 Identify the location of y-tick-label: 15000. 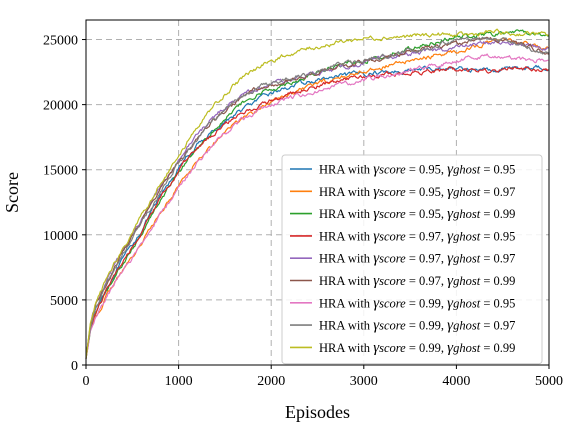
(60, 171).